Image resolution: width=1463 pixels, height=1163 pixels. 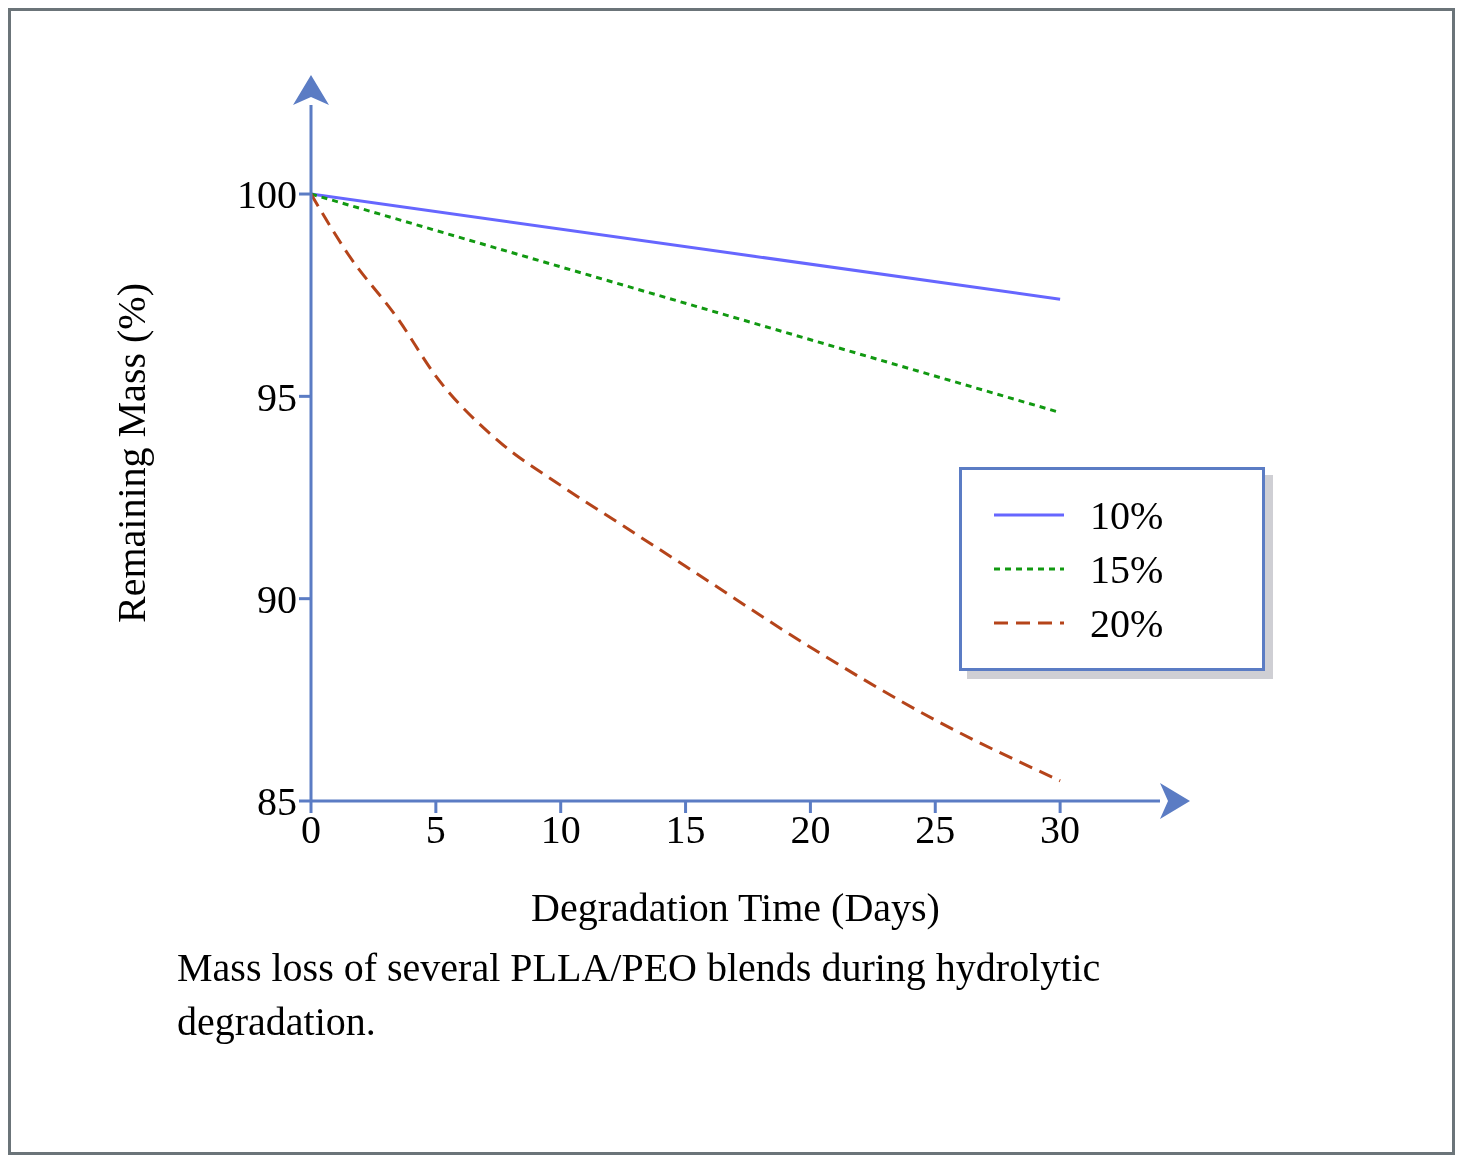 I want to click on y-tick-label: 85, so click(x=277, y=802).